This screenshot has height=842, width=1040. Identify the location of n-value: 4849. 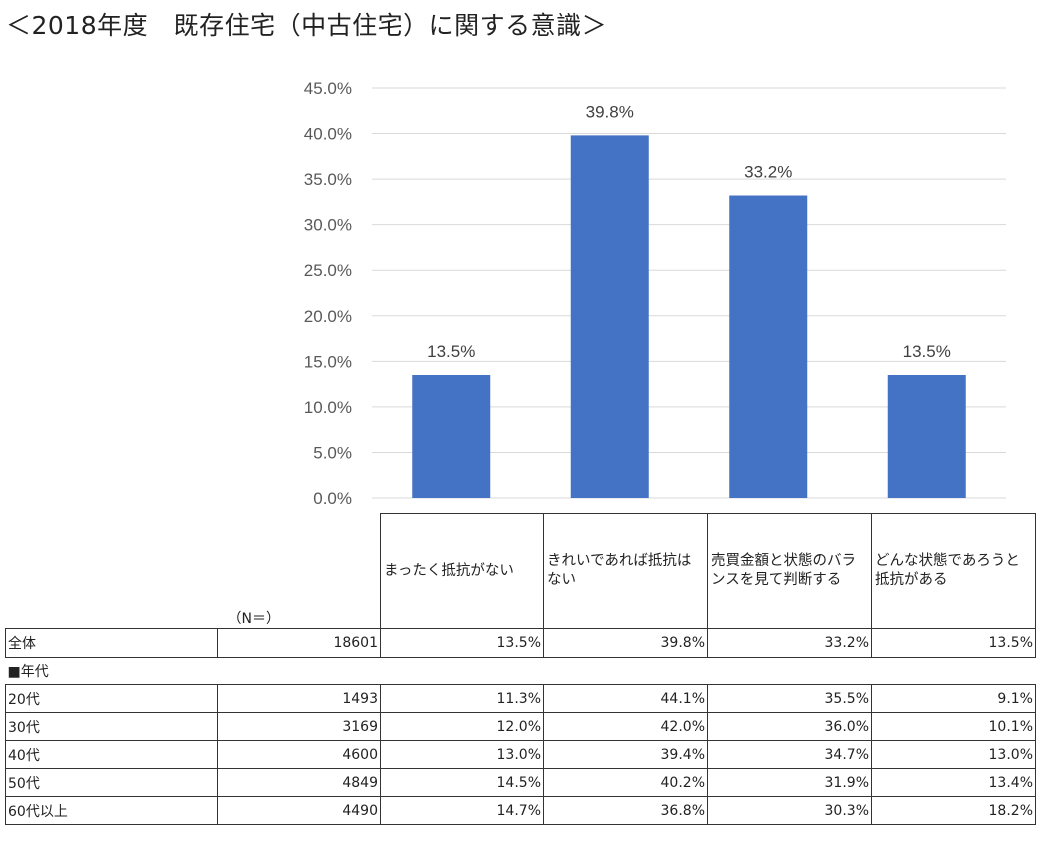
(299, 782).